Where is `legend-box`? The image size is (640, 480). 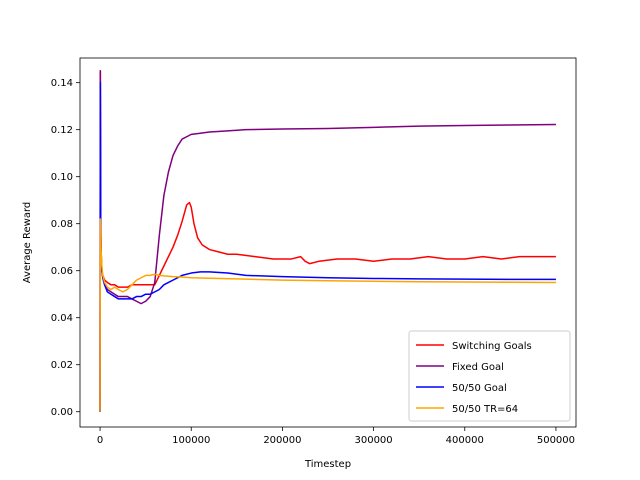 legend-box is located at coordinates (489, 376).